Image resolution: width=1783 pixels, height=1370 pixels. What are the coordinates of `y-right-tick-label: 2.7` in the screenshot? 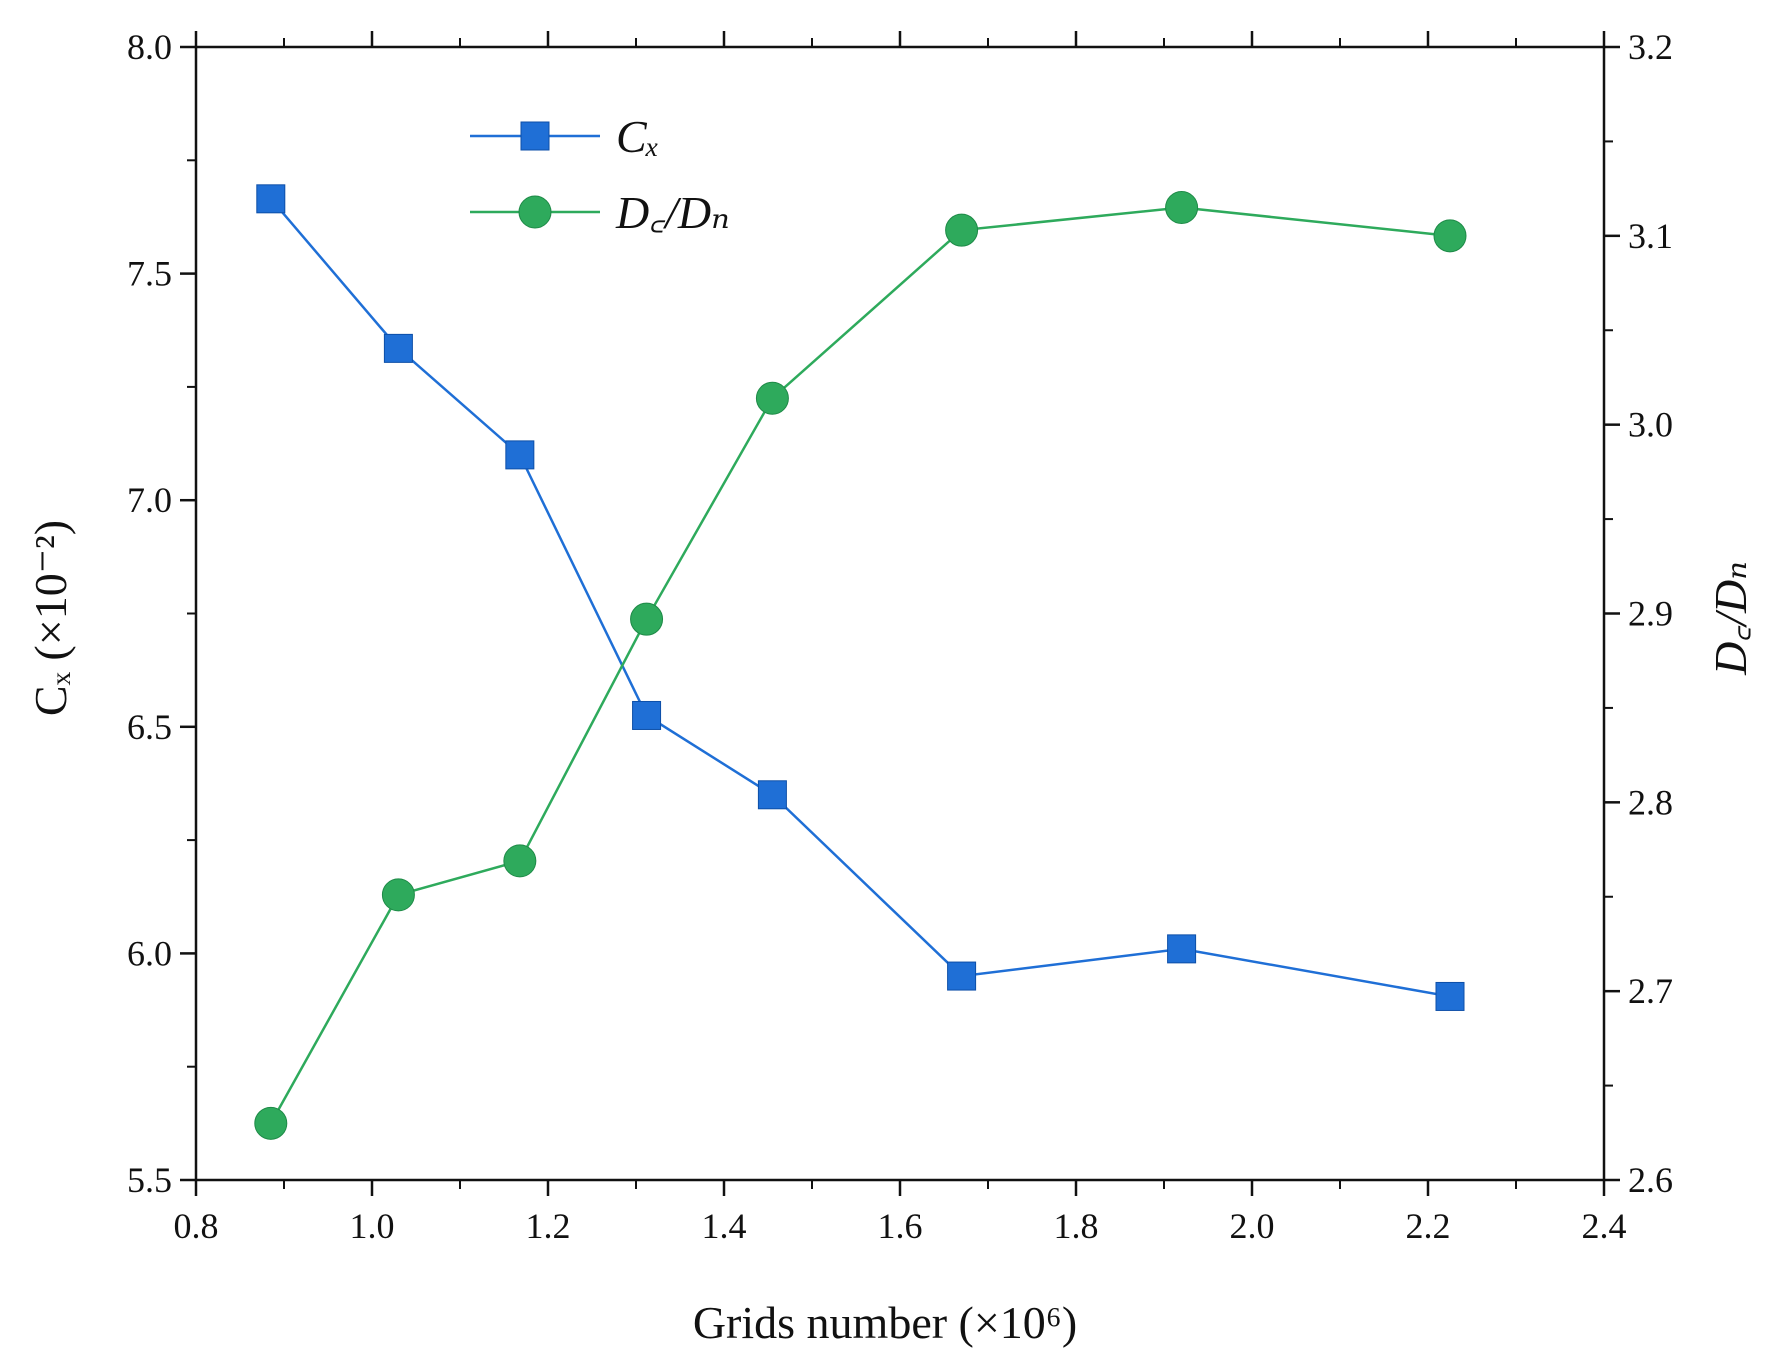 It's located at (1650, 991).